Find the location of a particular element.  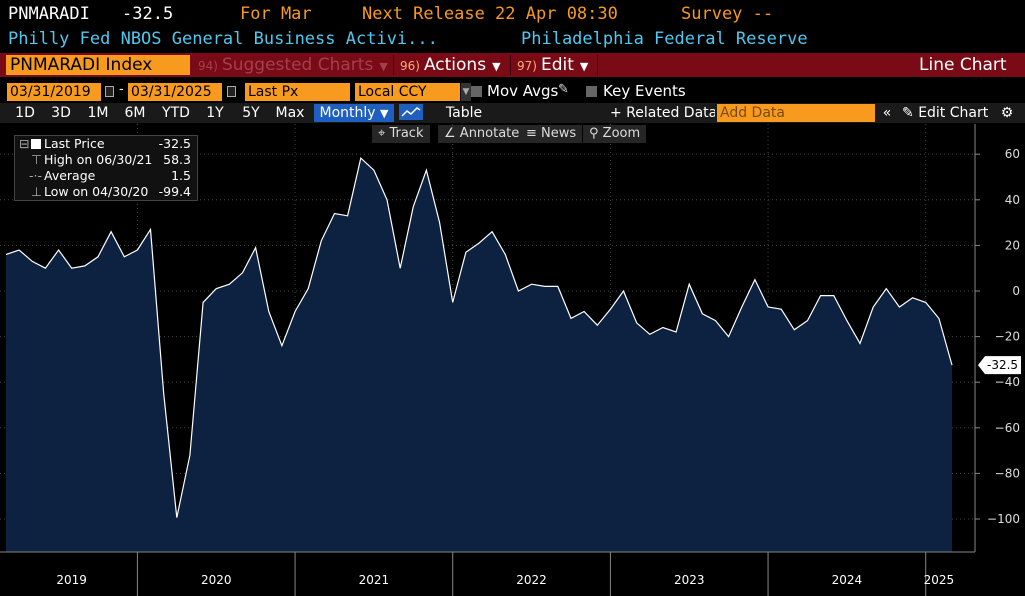

y-tick-label: 0 is located at coordinates (1016, 291).